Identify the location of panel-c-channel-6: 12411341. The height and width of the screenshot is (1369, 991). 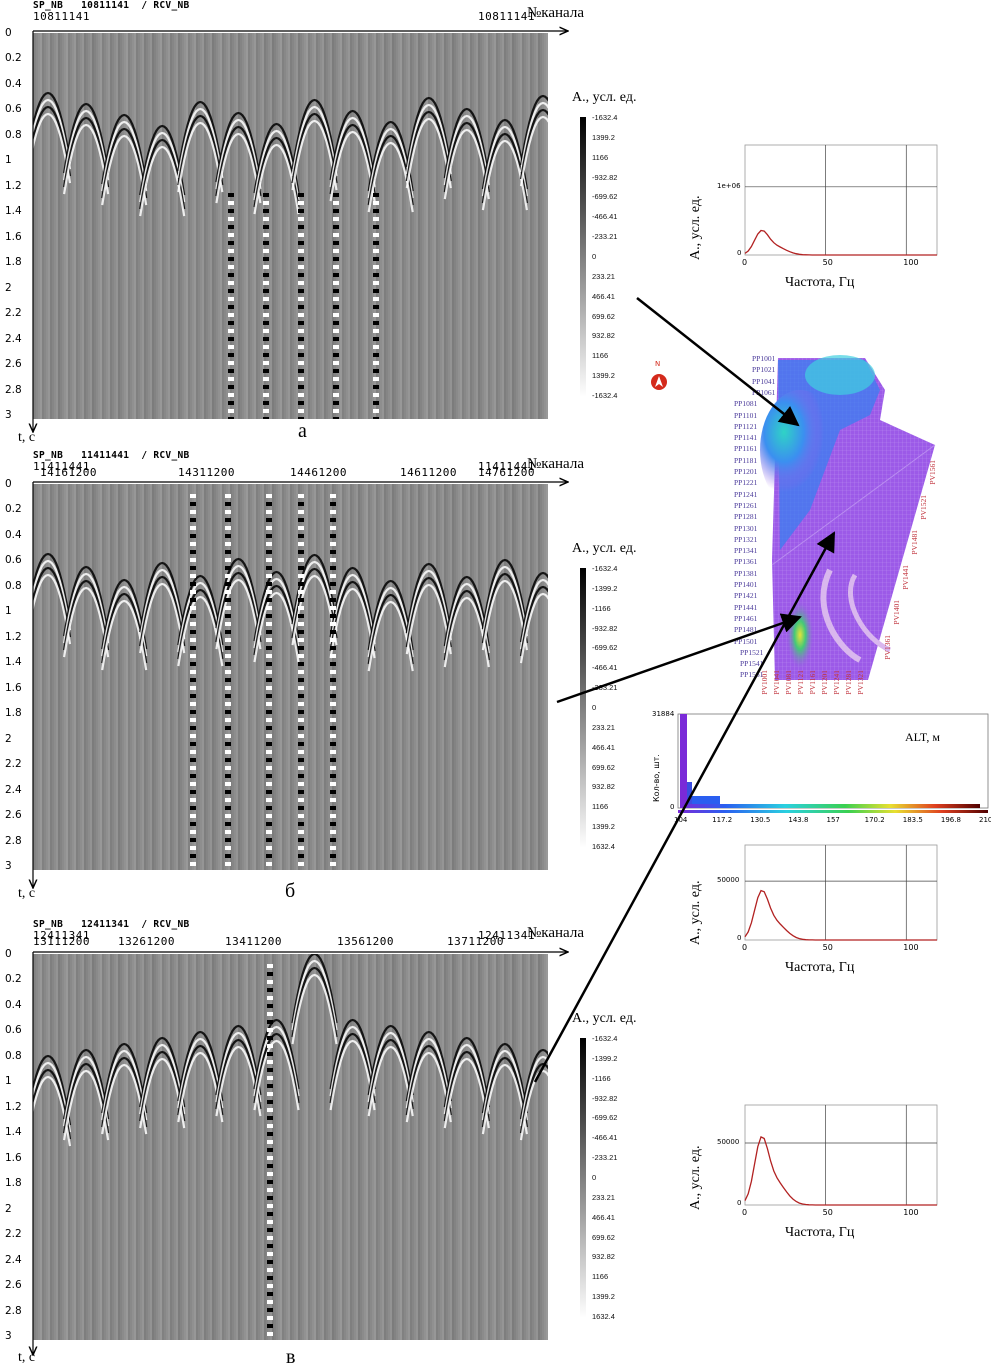
(506, 935).